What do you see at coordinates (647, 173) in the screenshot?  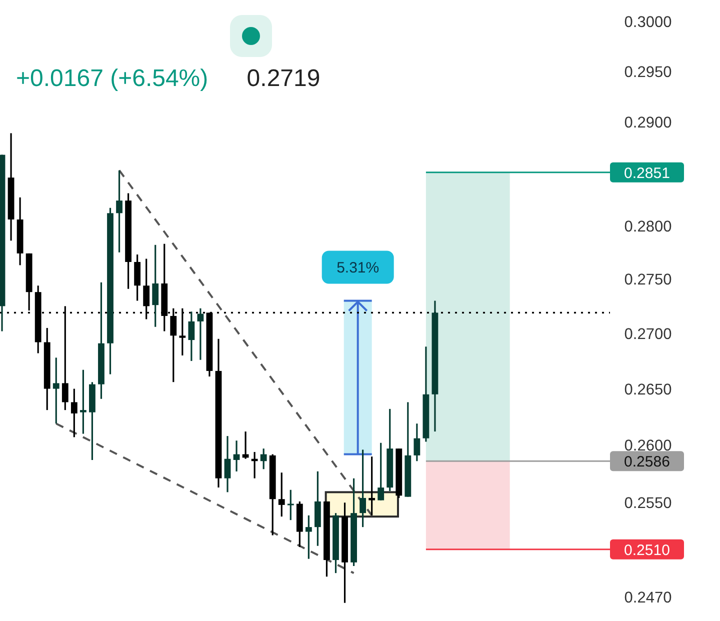 I see `ref-line-label: 0.2851` at bounding box center [647, 173].